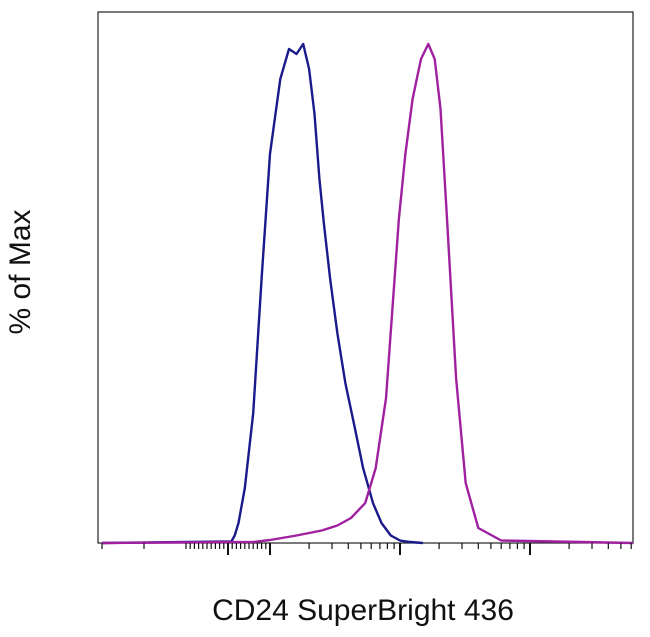 This screenshot has width=650, height=637. I want to click on y-axis-label: % of Max, so click(20, 271).